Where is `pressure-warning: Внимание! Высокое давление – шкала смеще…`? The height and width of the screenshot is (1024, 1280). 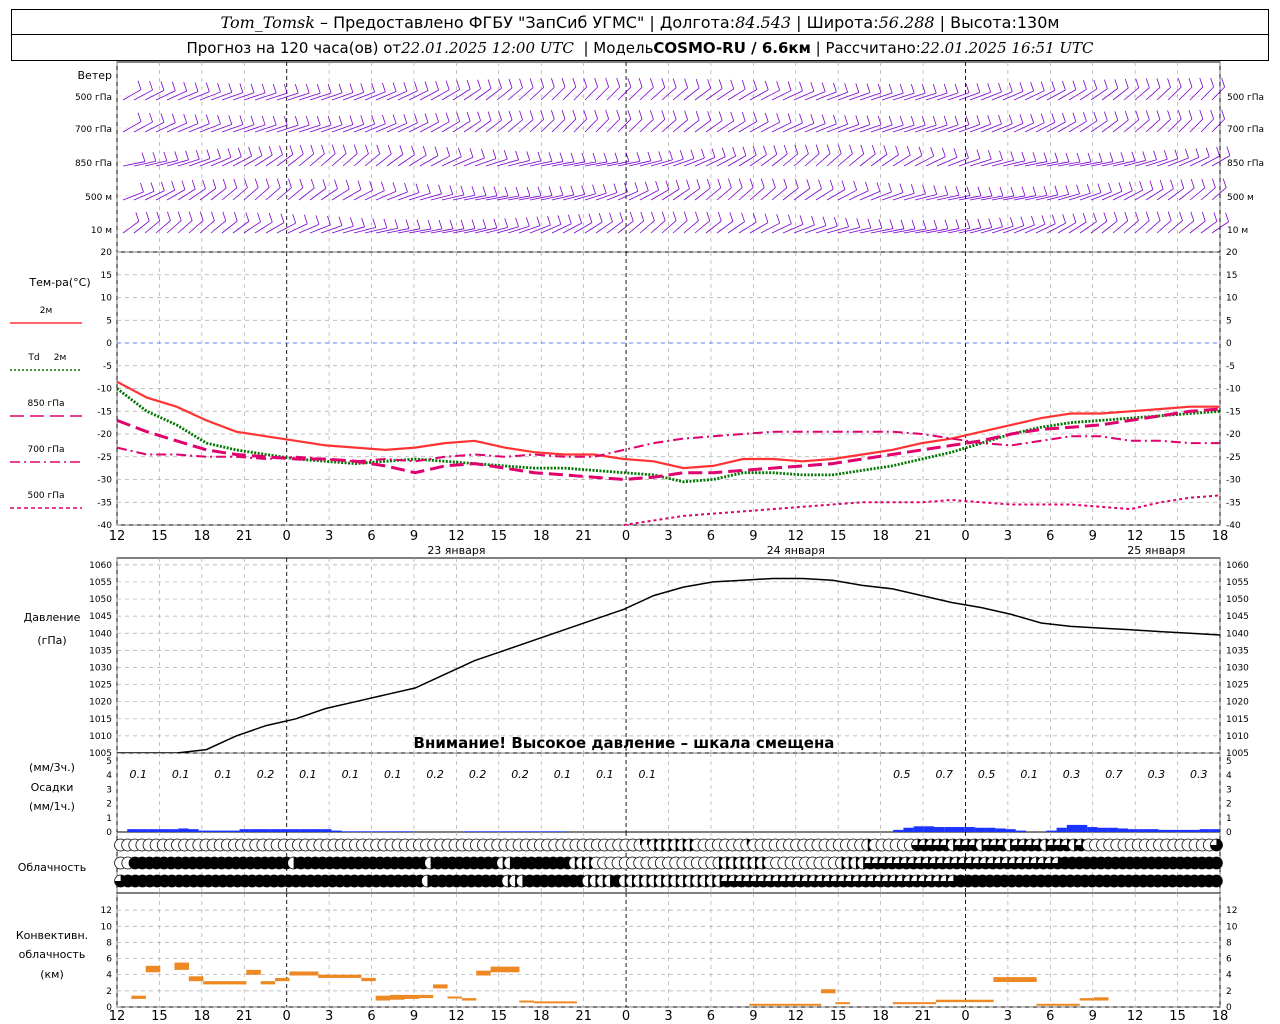 pressure-warning: Внимание! Высокое давление – шкала смеще… is located at coordinates (624, 743).